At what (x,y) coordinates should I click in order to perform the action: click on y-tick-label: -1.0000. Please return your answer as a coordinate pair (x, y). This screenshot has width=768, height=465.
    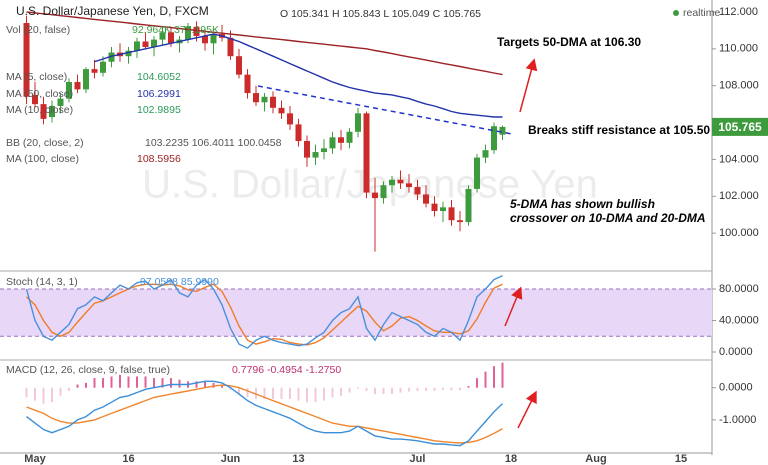
    Looking at the image, I should click on (737, 420).